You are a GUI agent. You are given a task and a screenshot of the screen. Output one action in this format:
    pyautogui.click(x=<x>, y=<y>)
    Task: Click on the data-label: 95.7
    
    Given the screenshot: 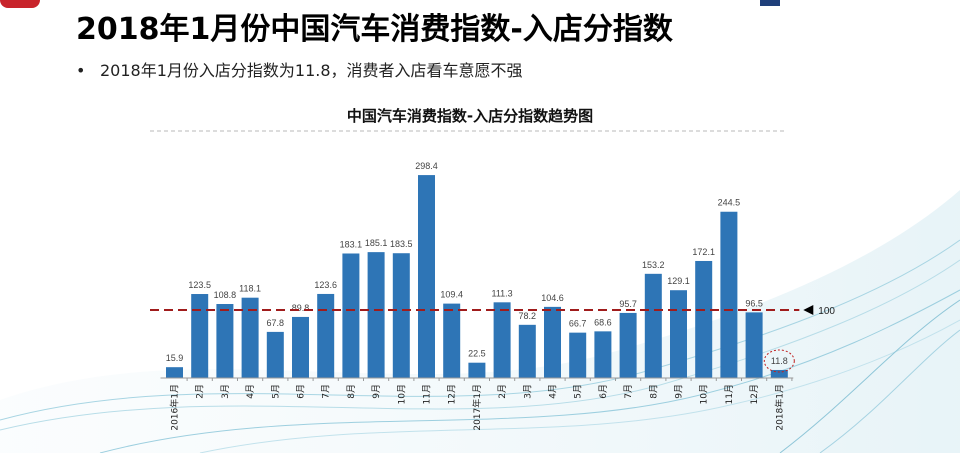 What is the action you would take?
    pyautogui.click(x=628, y=304)
    